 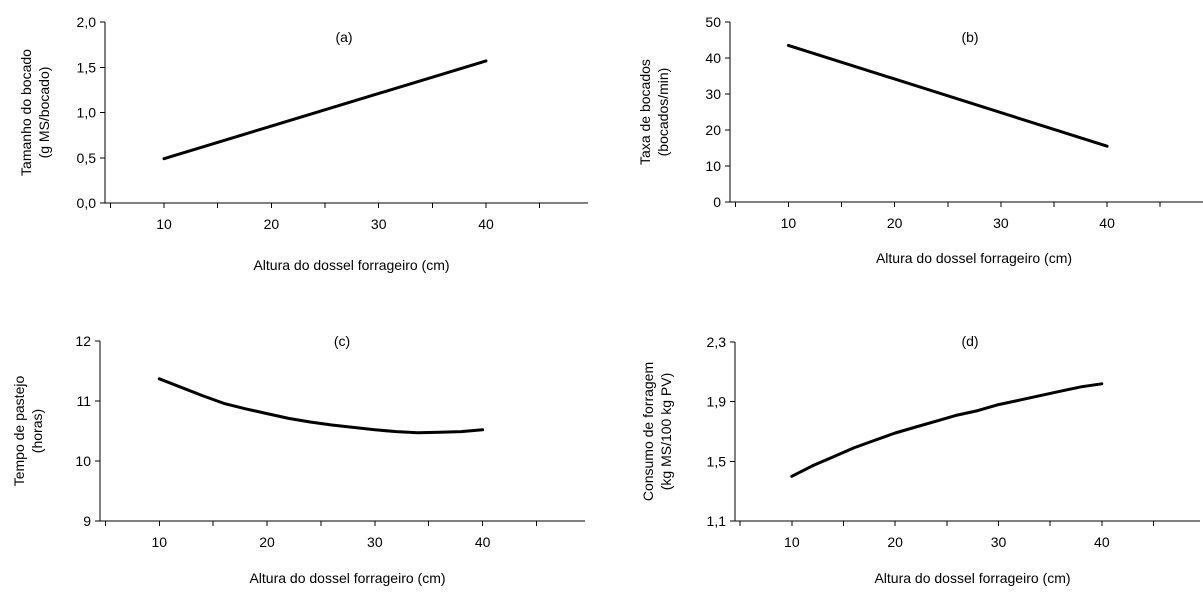 I want to click on y-axis-label-d-line1: Consumo de forragem, so click(x=648, y=431).